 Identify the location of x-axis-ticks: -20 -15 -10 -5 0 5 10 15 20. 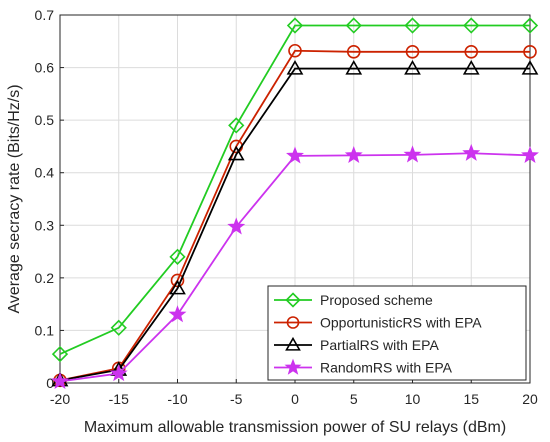
(294, 393).